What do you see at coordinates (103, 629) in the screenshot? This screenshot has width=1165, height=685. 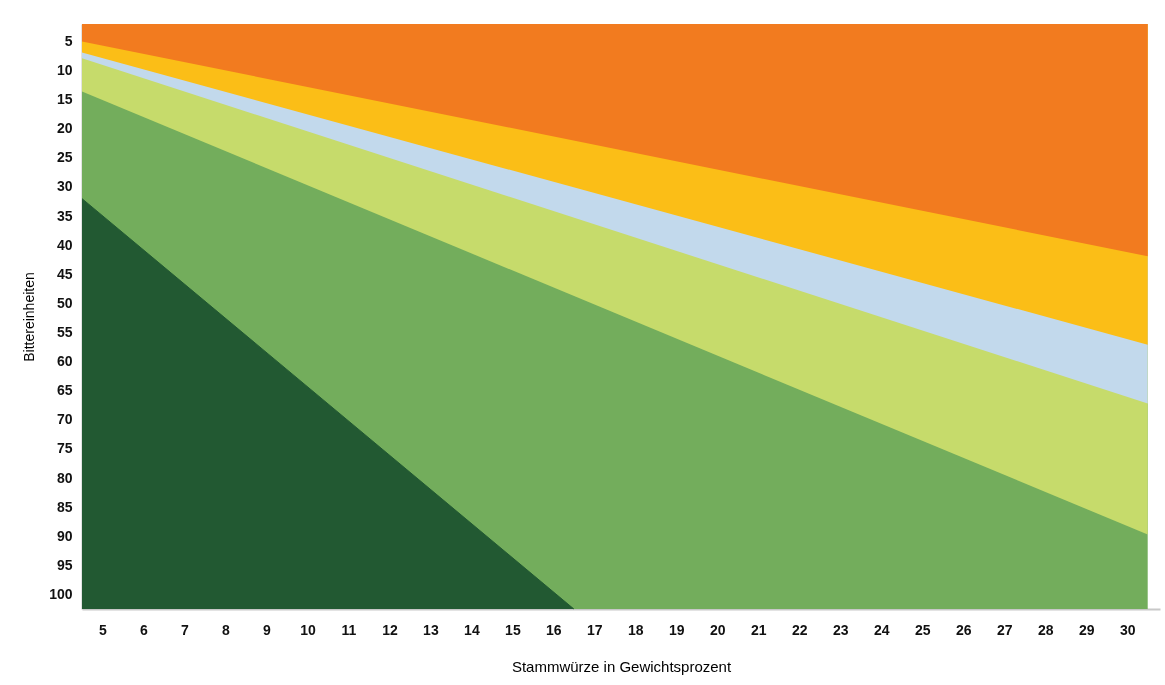 I see `x-tick-label: 5` at bounding box center [103, 629].